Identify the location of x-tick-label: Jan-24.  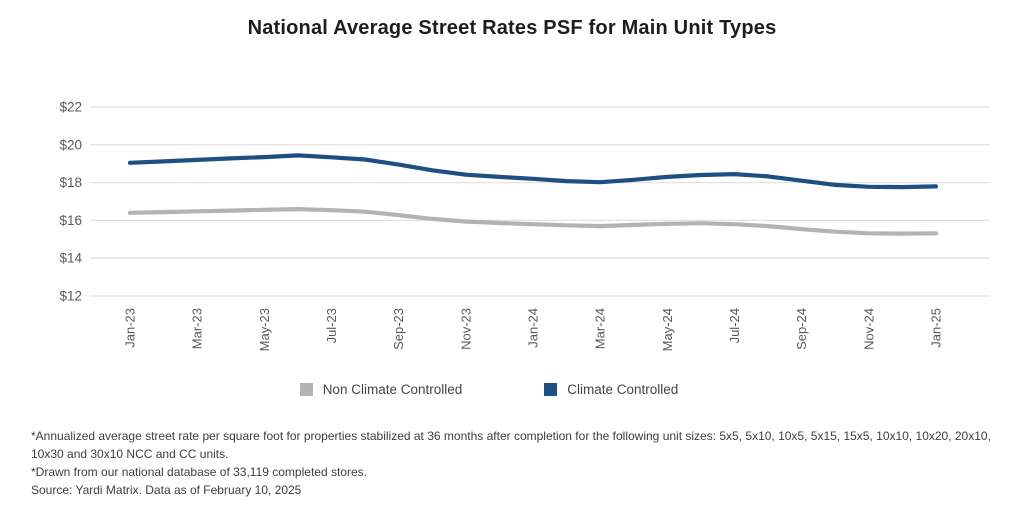
(533, 328).